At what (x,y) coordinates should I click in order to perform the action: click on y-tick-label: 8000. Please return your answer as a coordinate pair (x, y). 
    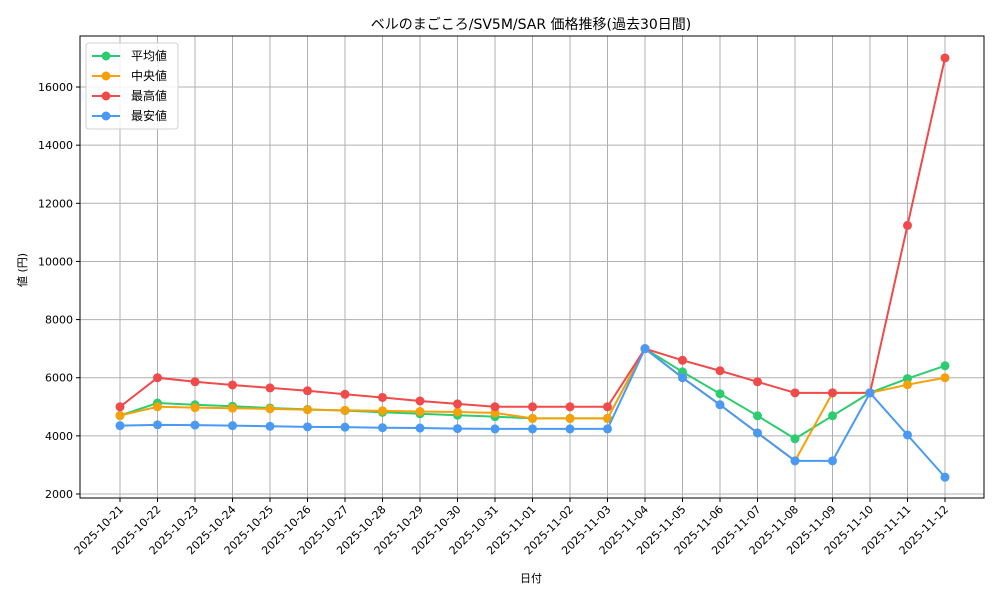
    Looking at the image, I should click on (59, 320).